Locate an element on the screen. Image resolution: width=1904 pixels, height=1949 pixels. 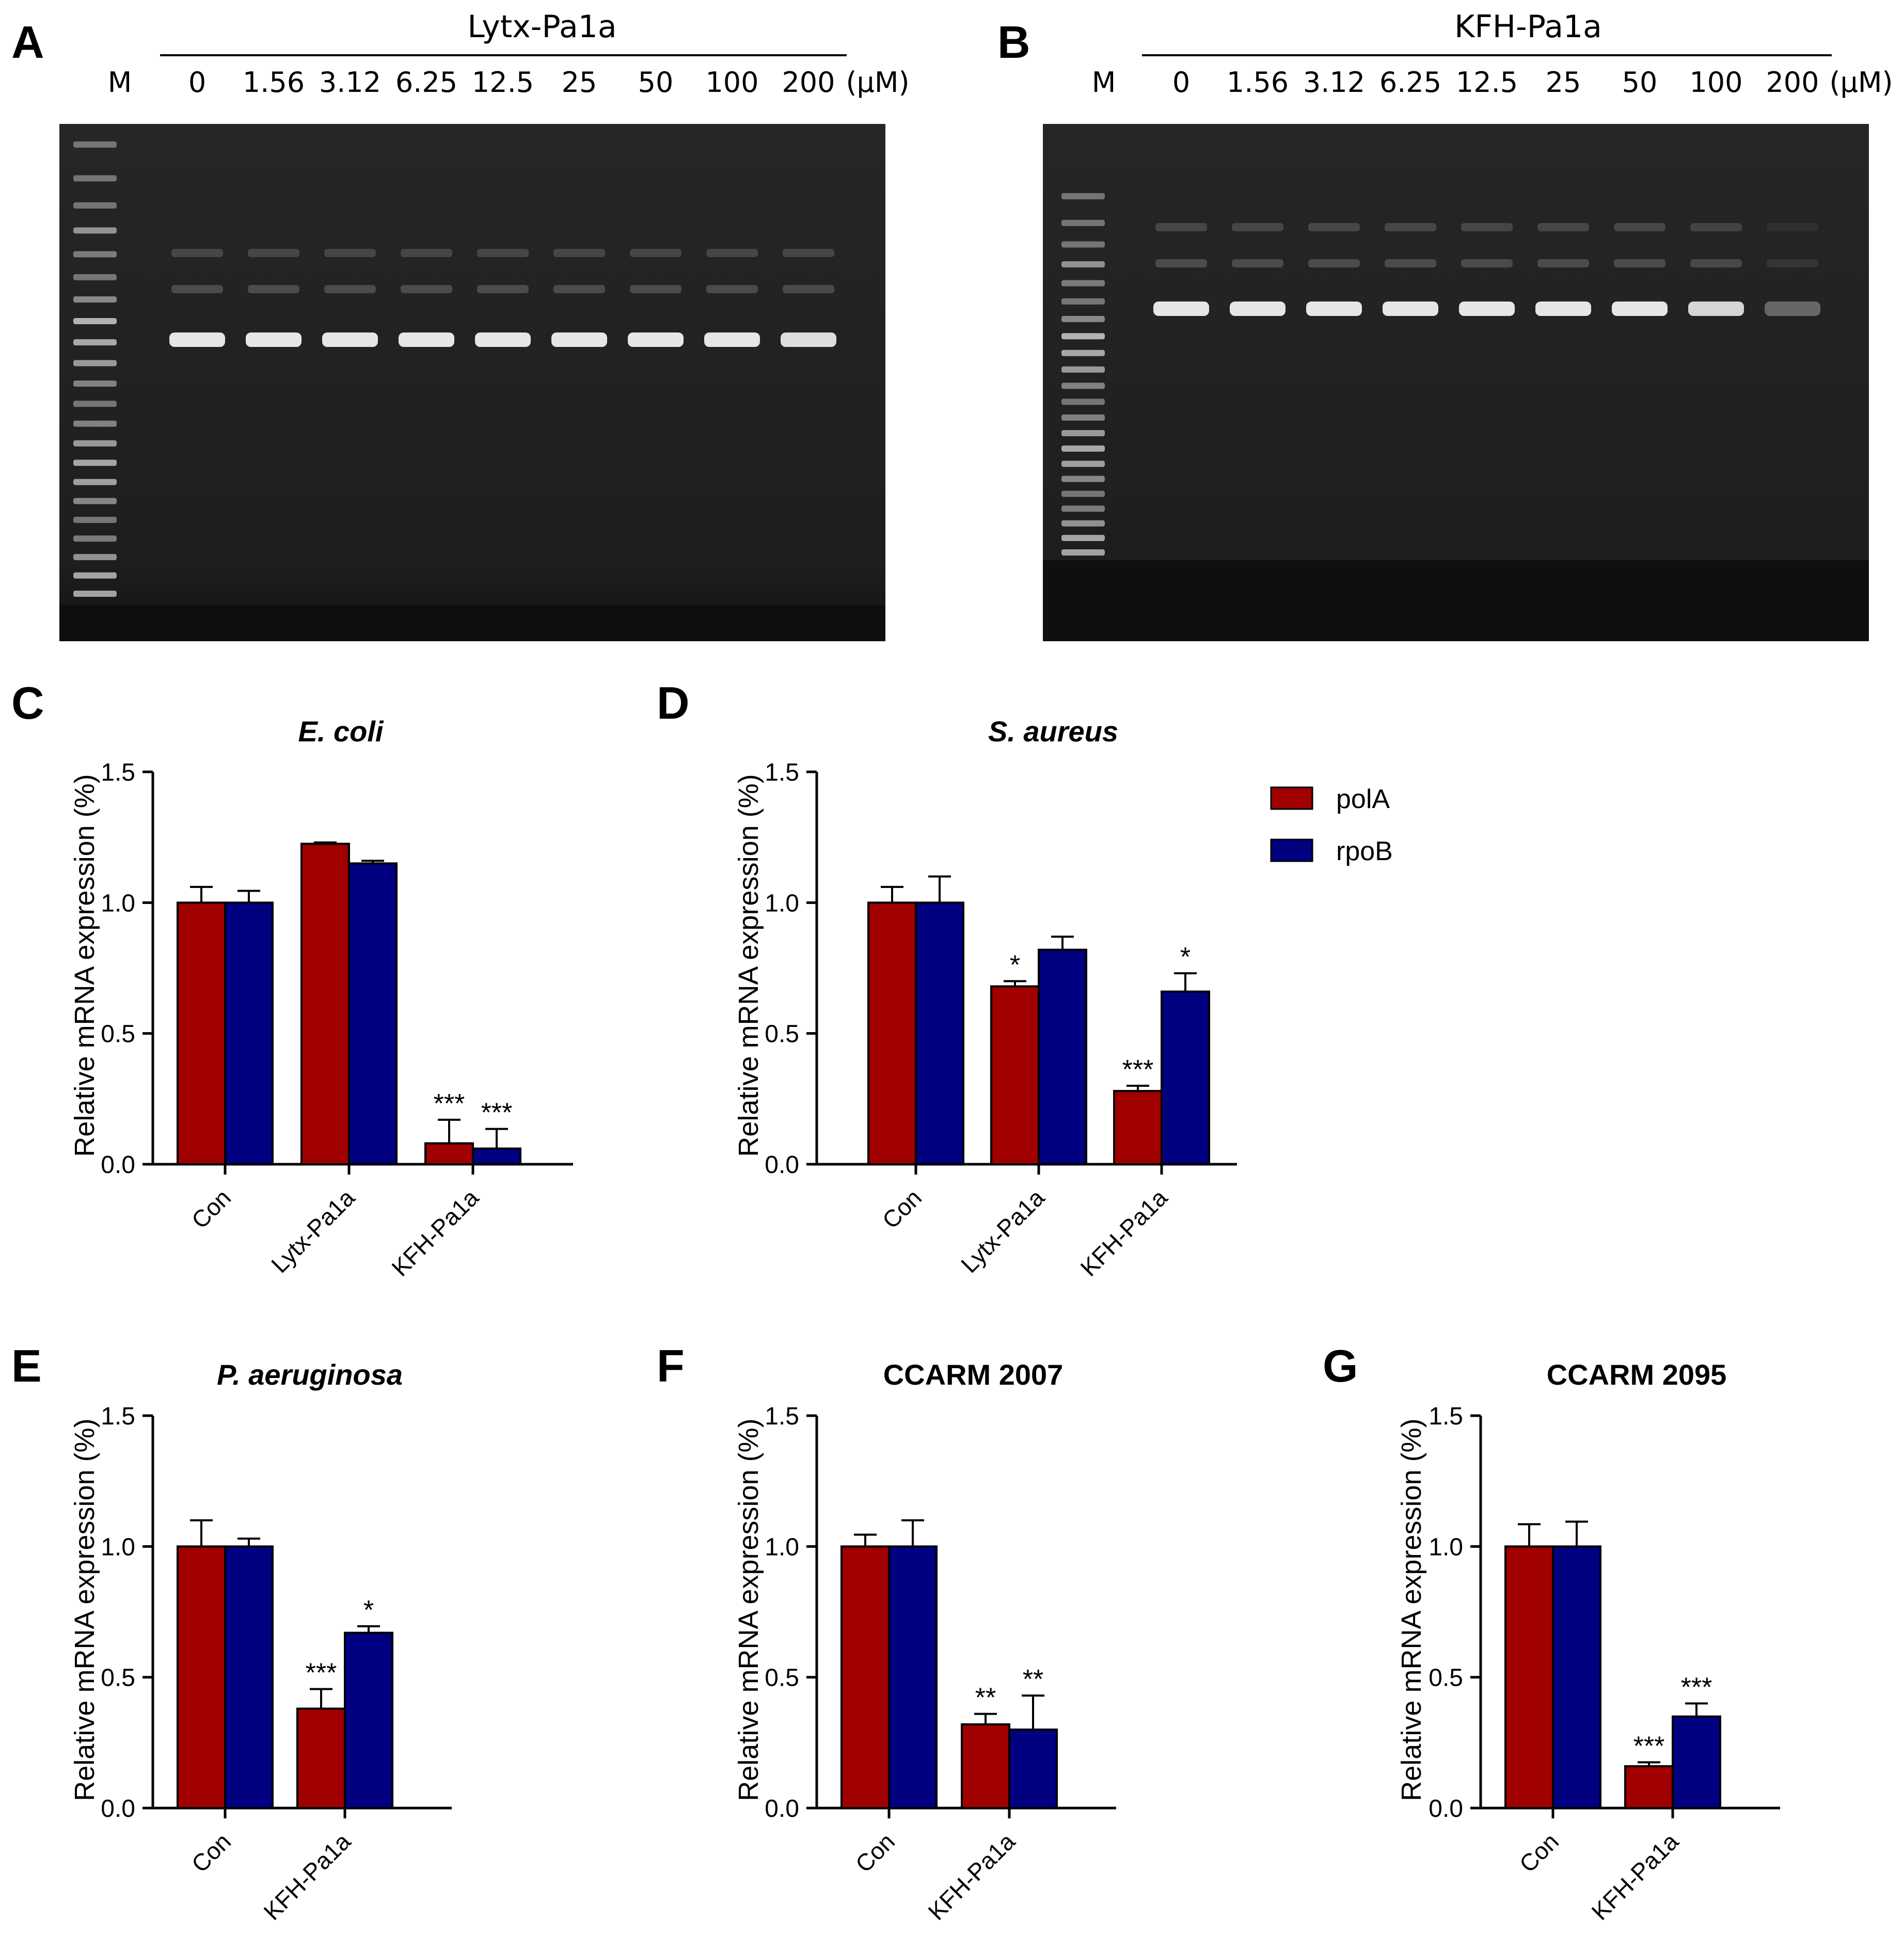
legend: polA rpoB is located at coordinates (1331, 825).